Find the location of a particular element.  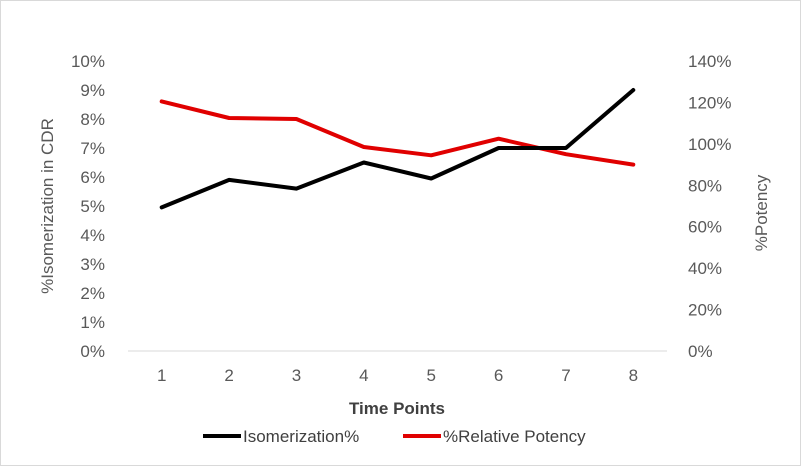

left-tick-label: 5% is located at coordinates (92, 206).